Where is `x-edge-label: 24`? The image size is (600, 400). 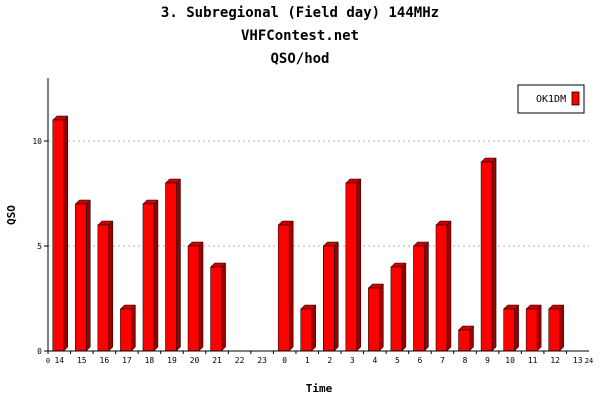 x-edge-label: 24 is located at coordinates (589, 361).